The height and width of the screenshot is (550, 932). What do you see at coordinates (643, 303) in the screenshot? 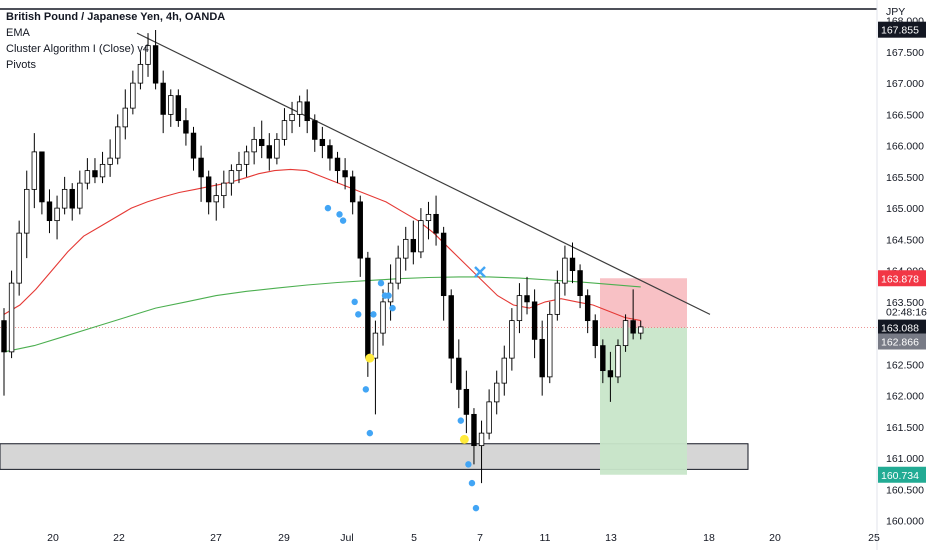
I see `stop-loss-zone` at bounding box center [643, 303].